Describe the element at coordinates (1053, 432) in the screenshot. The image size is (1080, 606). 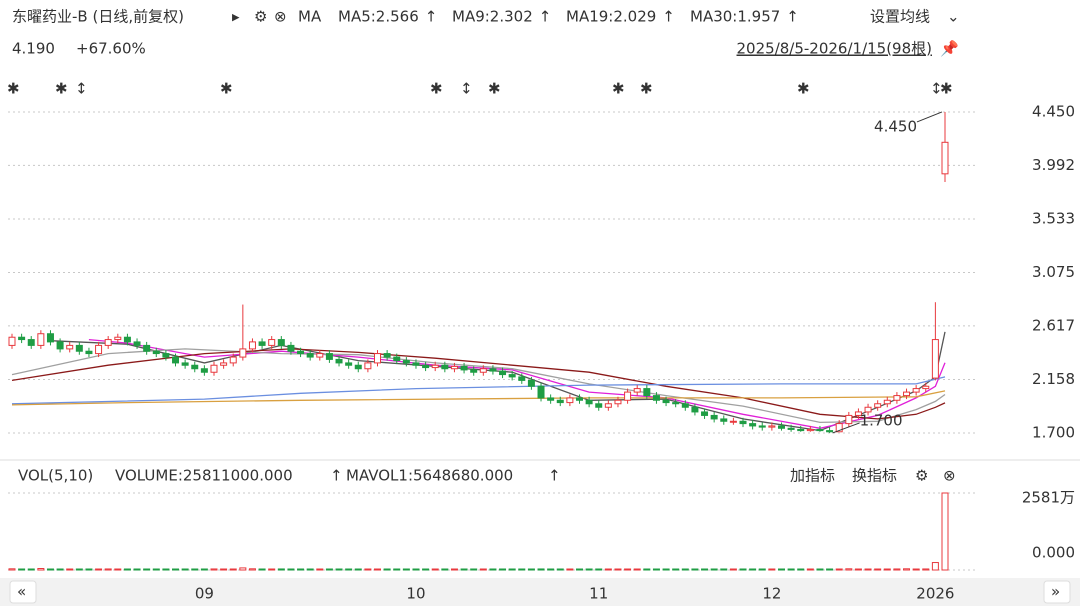
I see `y-tick-label: 1.700` at that location.